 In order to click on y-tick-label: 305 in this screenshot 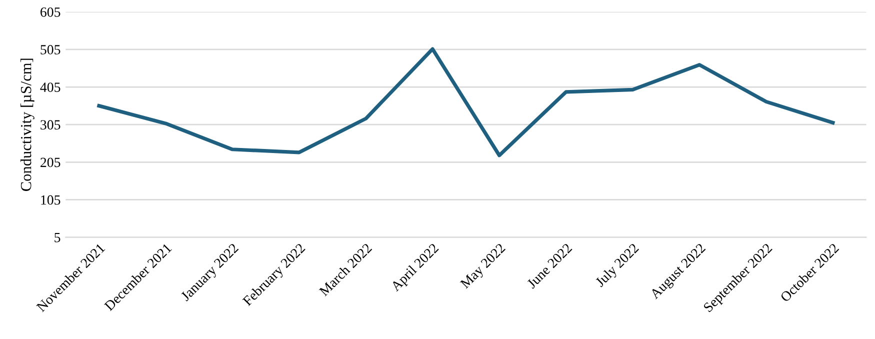, I will do `click(50, 125)`.